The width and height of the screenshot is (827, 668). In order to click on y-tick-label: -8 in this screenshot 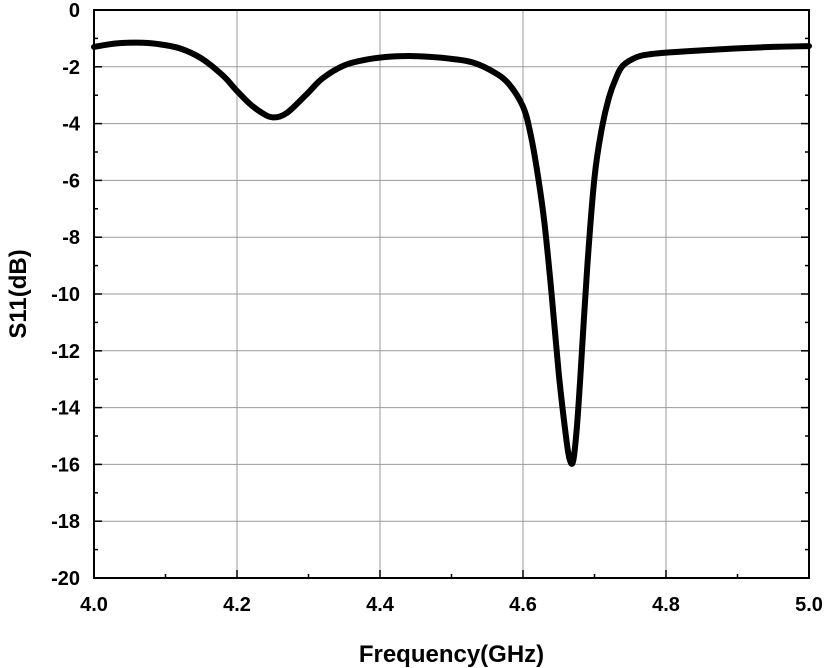, I will do `click(71, 238)`.